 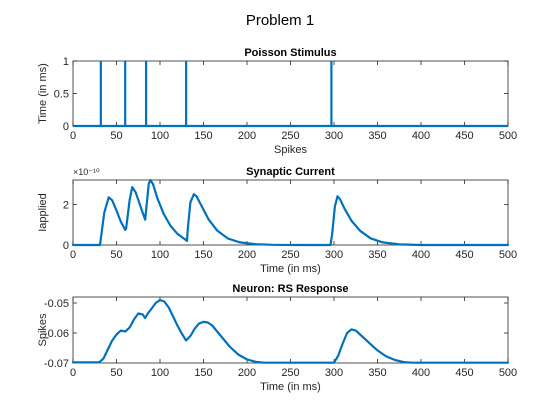 What do you see at coordinates (66, 205) in the screenshot?
I see `y-tick-label: 2` at bounding box center [66, 205].